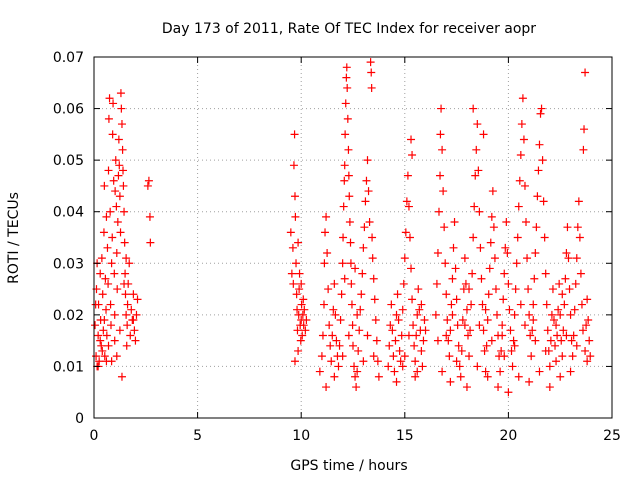 The height and width of the screenshot is (480, 640). Describe the element at coordinates (68, 110) in the screenshot. I see `y-tick-label: 0.06` at that location.